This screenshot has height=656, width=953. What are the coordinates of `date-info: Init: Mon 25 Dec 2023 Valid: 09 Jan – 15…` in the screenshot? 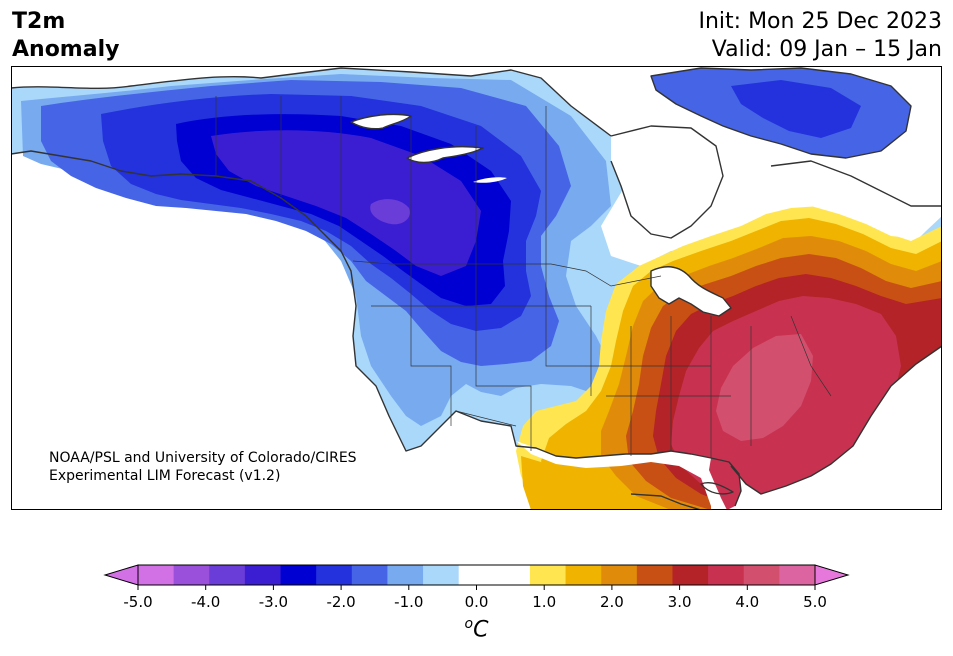 It's located at (821, 36).